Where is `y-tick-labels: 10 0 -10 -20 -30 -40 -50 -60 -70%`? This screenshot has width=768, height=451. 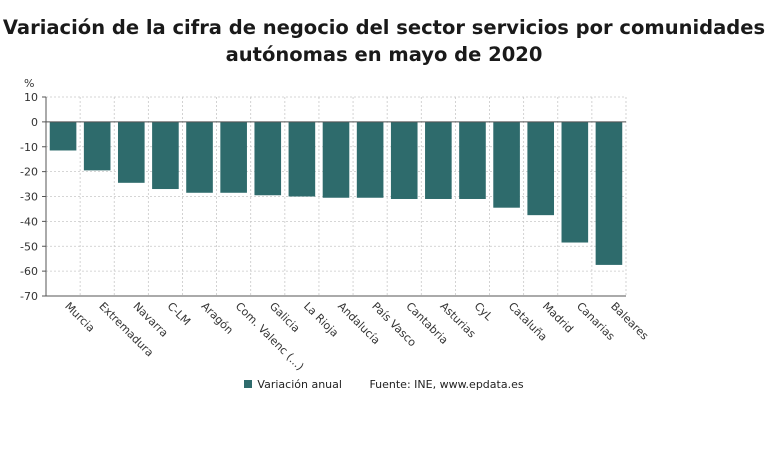 y-tick-labels: 10 0 -10 -20 -30 -40 -50 -60 -70% is located at coordinates (29, 190).